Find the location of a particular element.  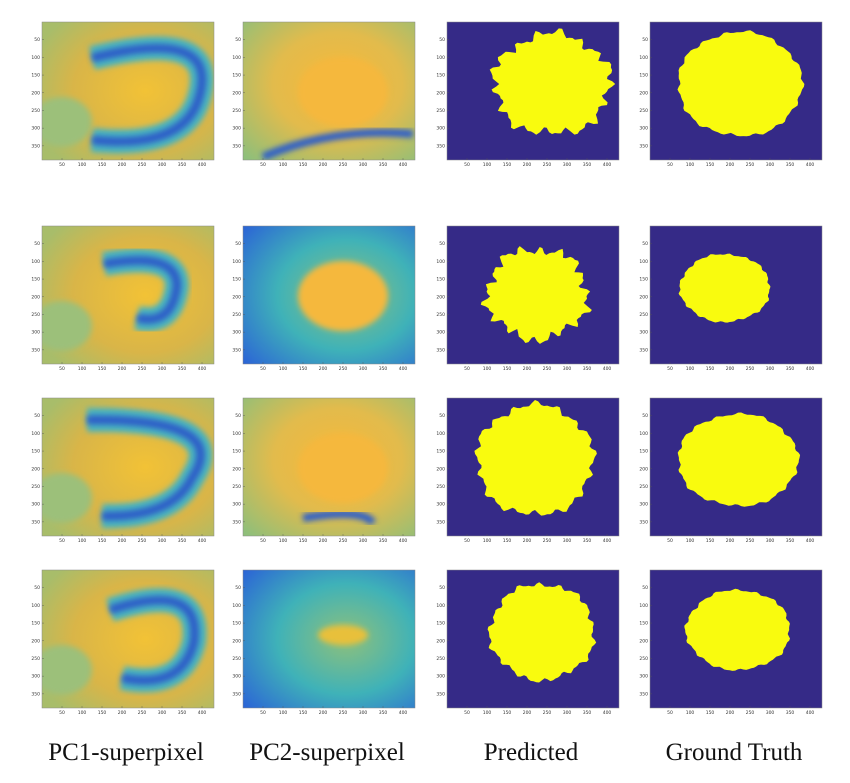

heatmap-hot is located at coordinates (343, 635).